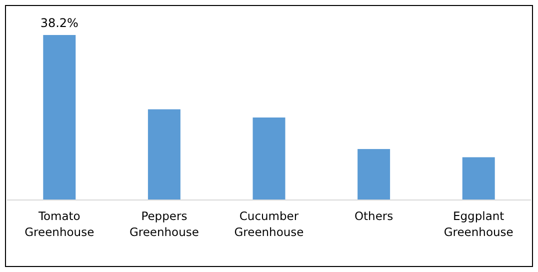 This screenshot has height=272, width=538. What do you see at coordinates (479, 224) in the screenshot?
I see `x-tick-label: Eggplant Greenhouse` at bounding box center [479, 224].